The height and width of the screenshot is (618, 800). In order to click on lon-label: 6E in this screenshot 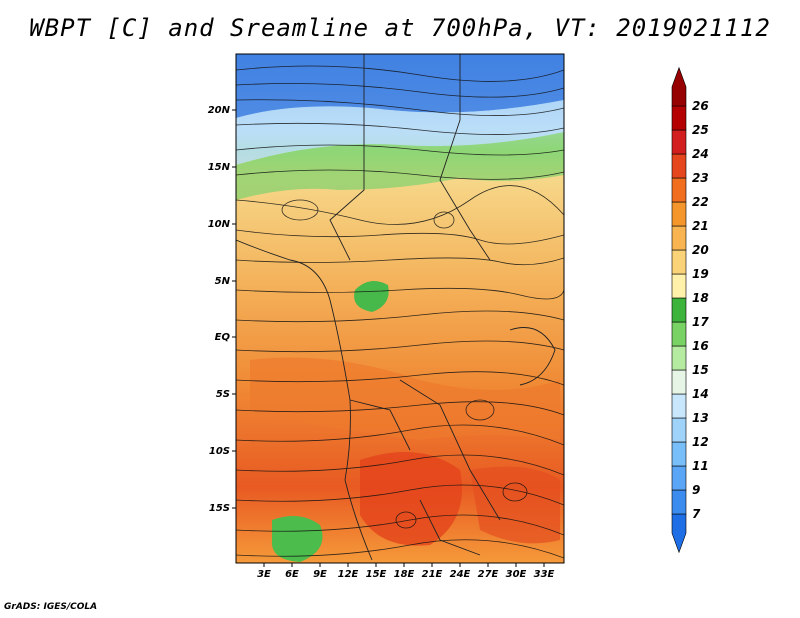, I will do `click(292, 574)`.